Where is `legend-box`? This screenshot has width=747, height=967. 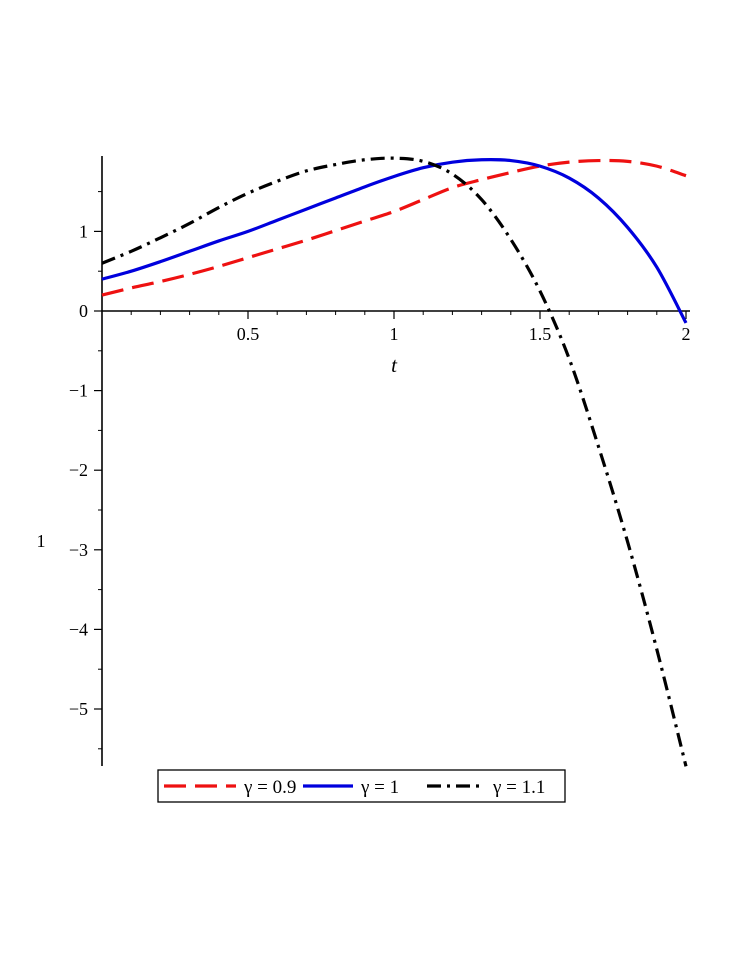 legend-box is located at coordinates (361, 786).